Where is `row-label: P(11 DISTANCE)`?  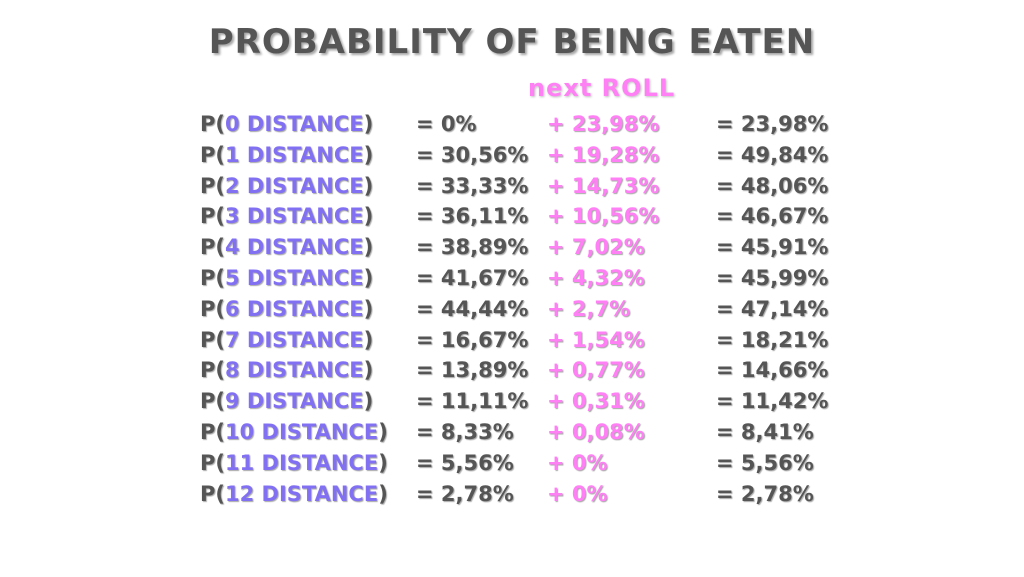
row-label: P(11 DISTANCE) is located at coordinates (294, 463).